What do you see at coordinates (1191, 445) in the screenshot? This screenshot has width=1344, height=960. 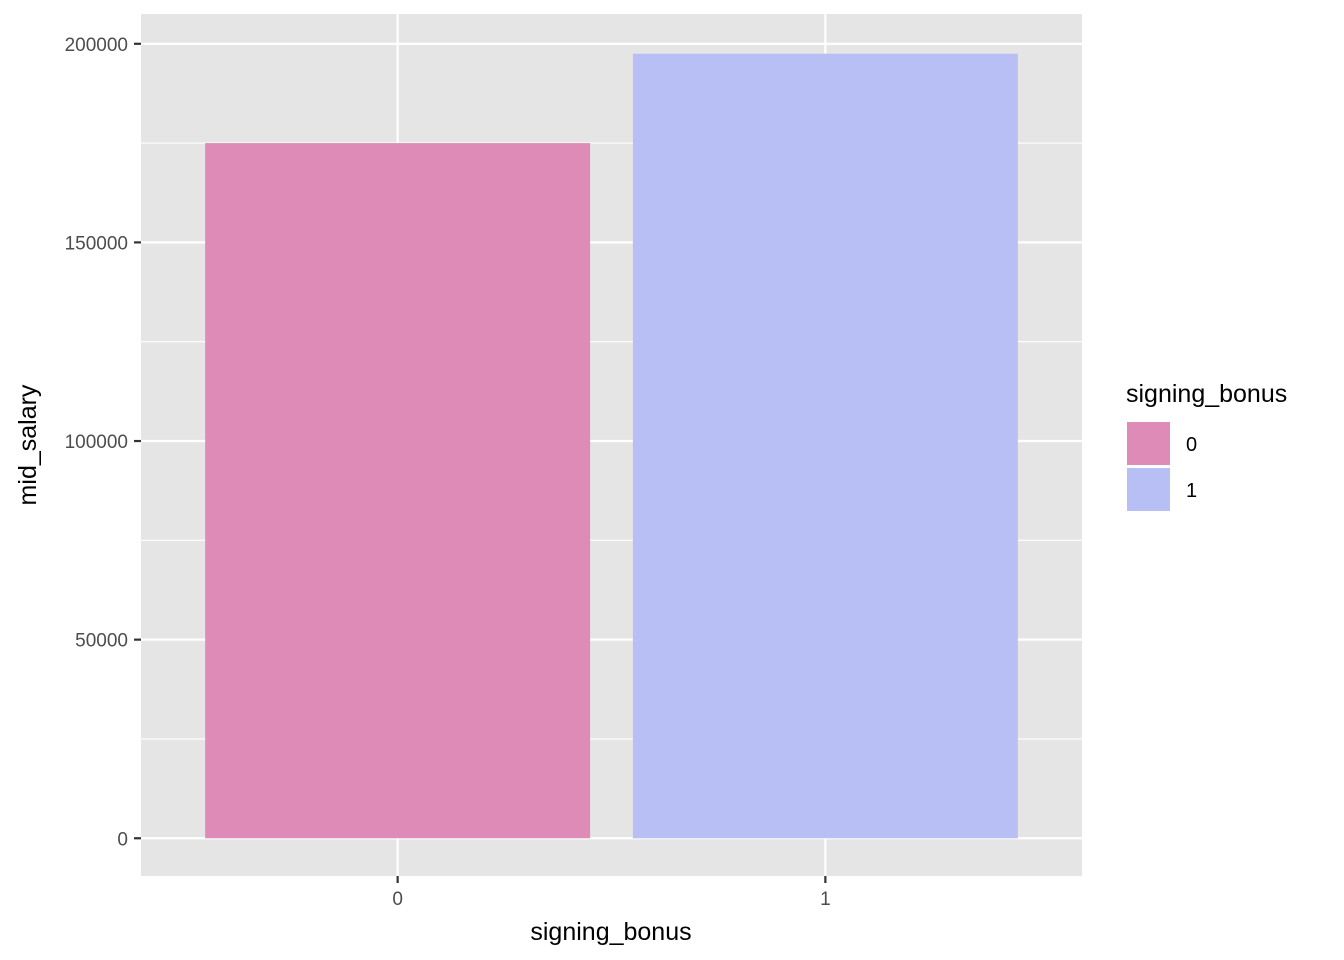 I see `legend-label-0: 0` at bounding box center [1191, 445].